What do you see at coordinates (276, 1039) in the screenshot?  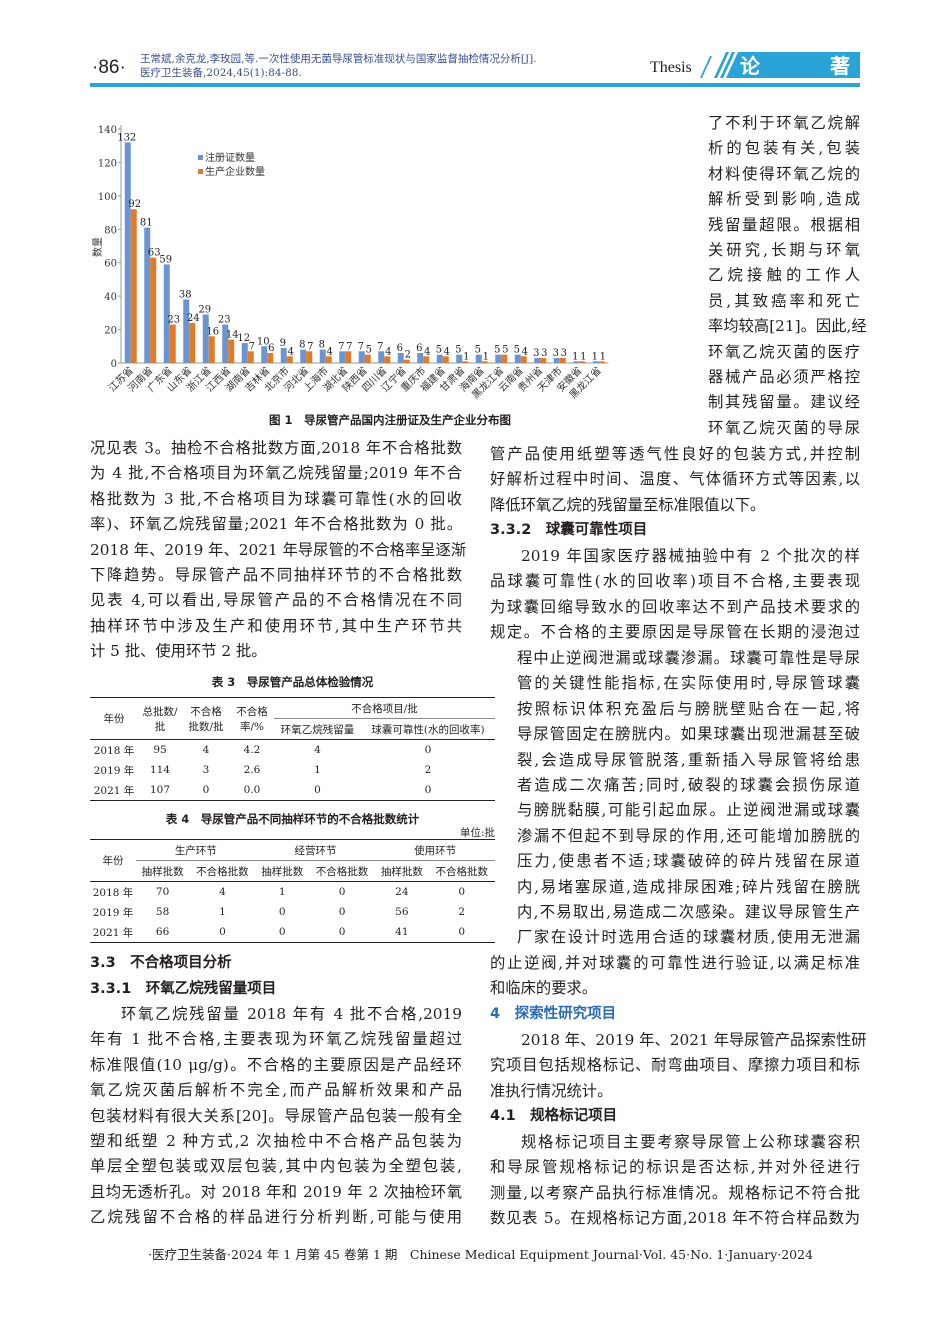 I see `text-line: 年有 1 批不合格,主要表现为环氧乙烷残留量超过` at bounding box center [276, 1039].